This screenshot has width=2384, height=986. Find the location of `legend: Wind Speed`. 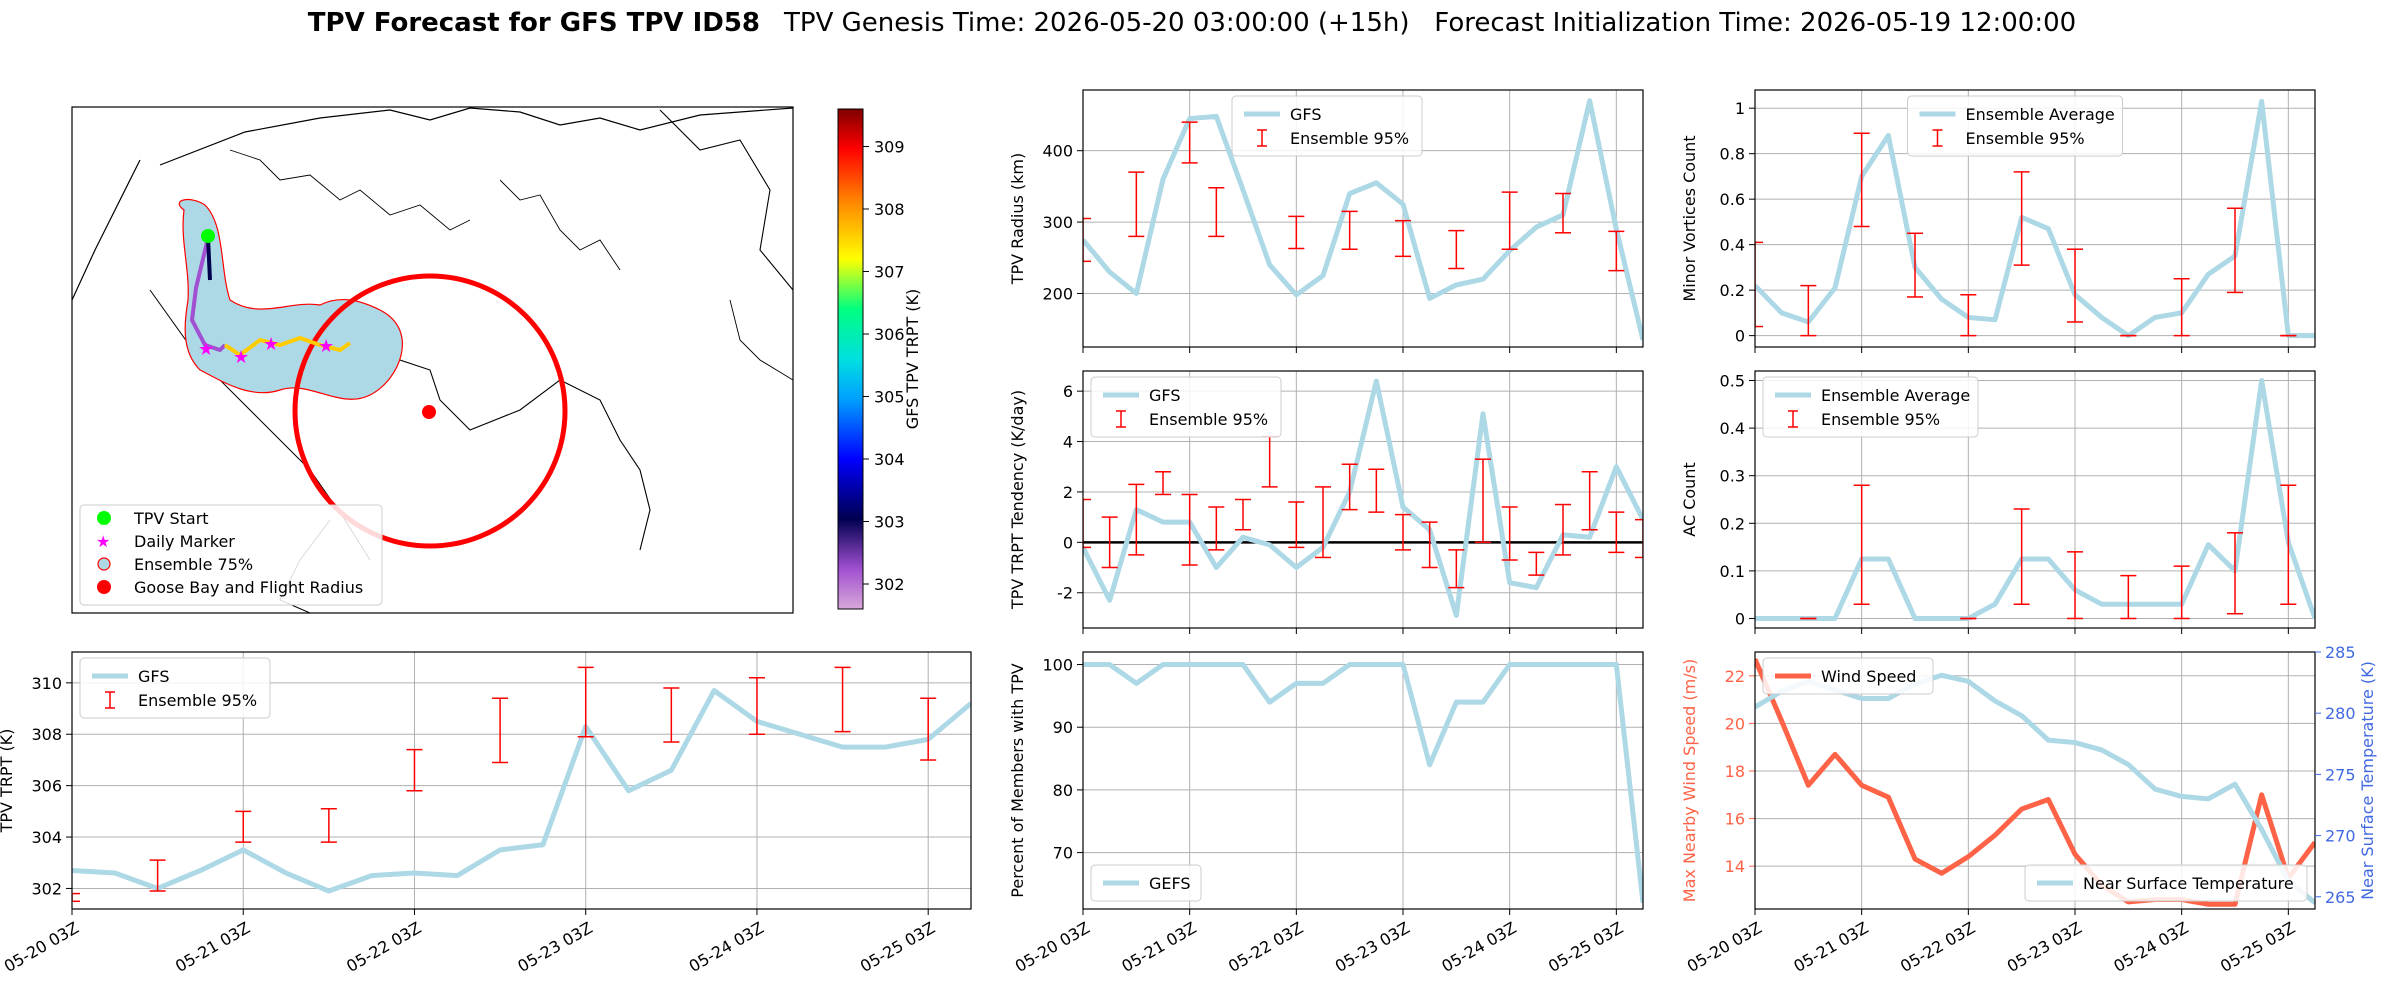

legend: Wind Speed is located at coordinates (1848, 676).